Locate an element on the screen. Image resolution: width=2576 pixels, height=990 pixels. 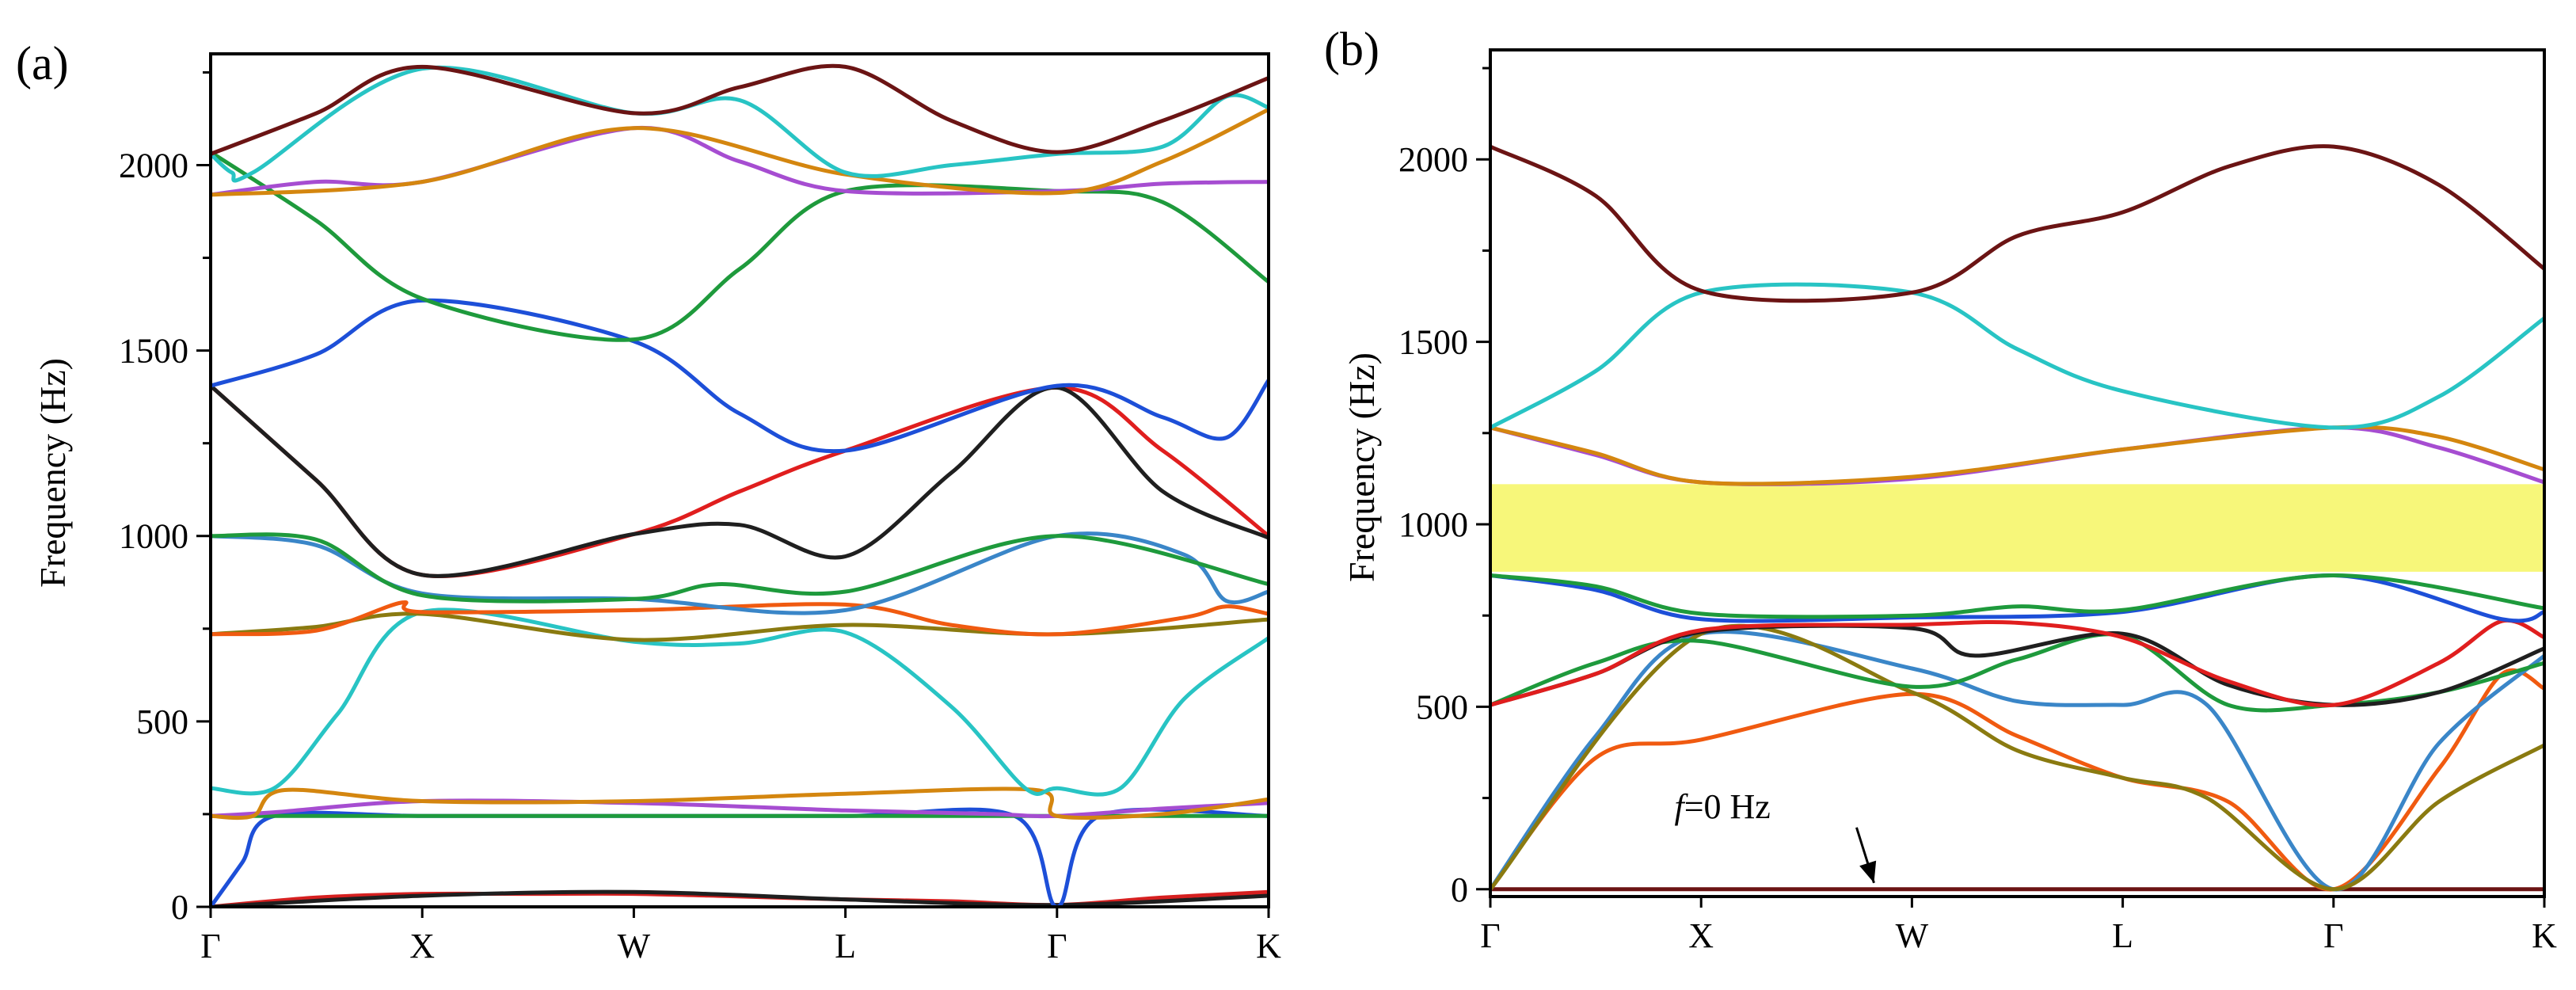
panel-a-label: (a) is located at coordinates (42, 63).